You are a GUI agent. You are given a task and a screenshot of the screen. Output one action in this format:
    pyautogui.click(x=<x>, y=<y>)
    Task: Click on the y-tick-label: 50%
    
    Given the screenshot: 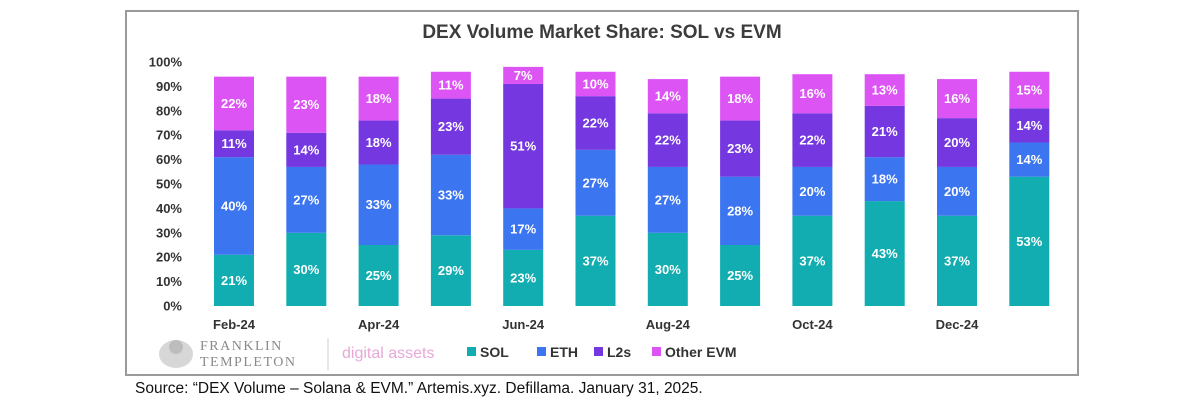 What is the action you would take?
    pyautogui.click(x=169, y=184)
    